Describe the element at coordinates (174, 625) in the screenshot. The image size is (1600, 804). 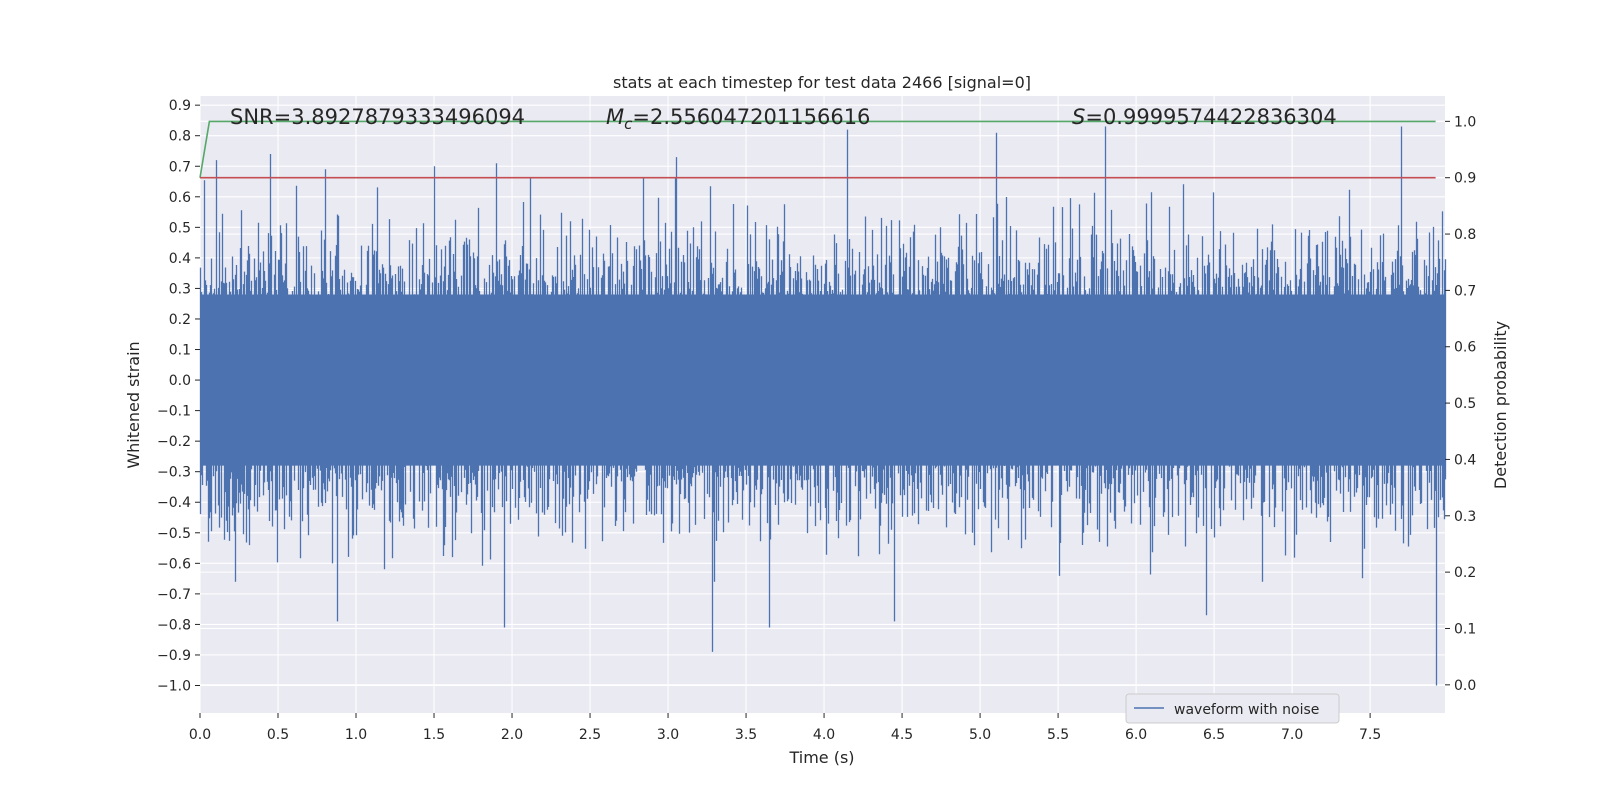
I see `y-tick-label: −0.8` at that location.